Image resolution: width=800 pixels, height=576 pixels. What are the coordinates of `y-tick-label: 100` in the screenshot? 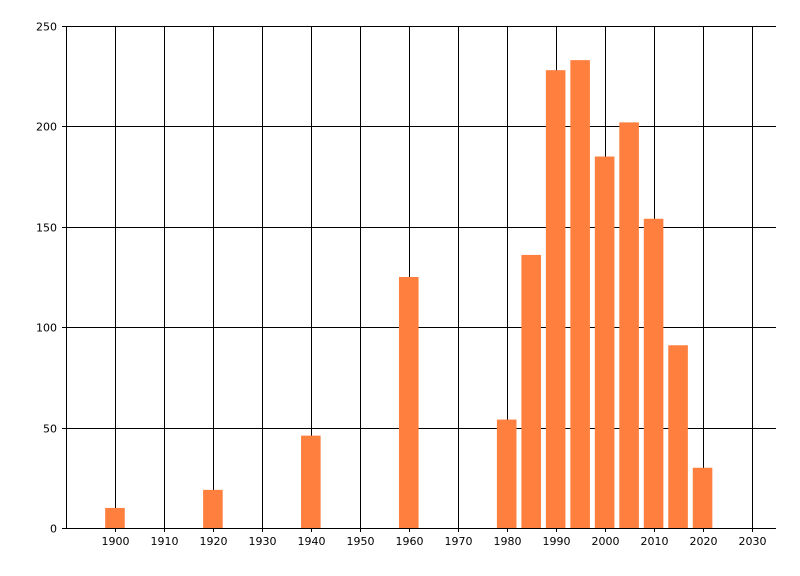 It's located at (46, 328).